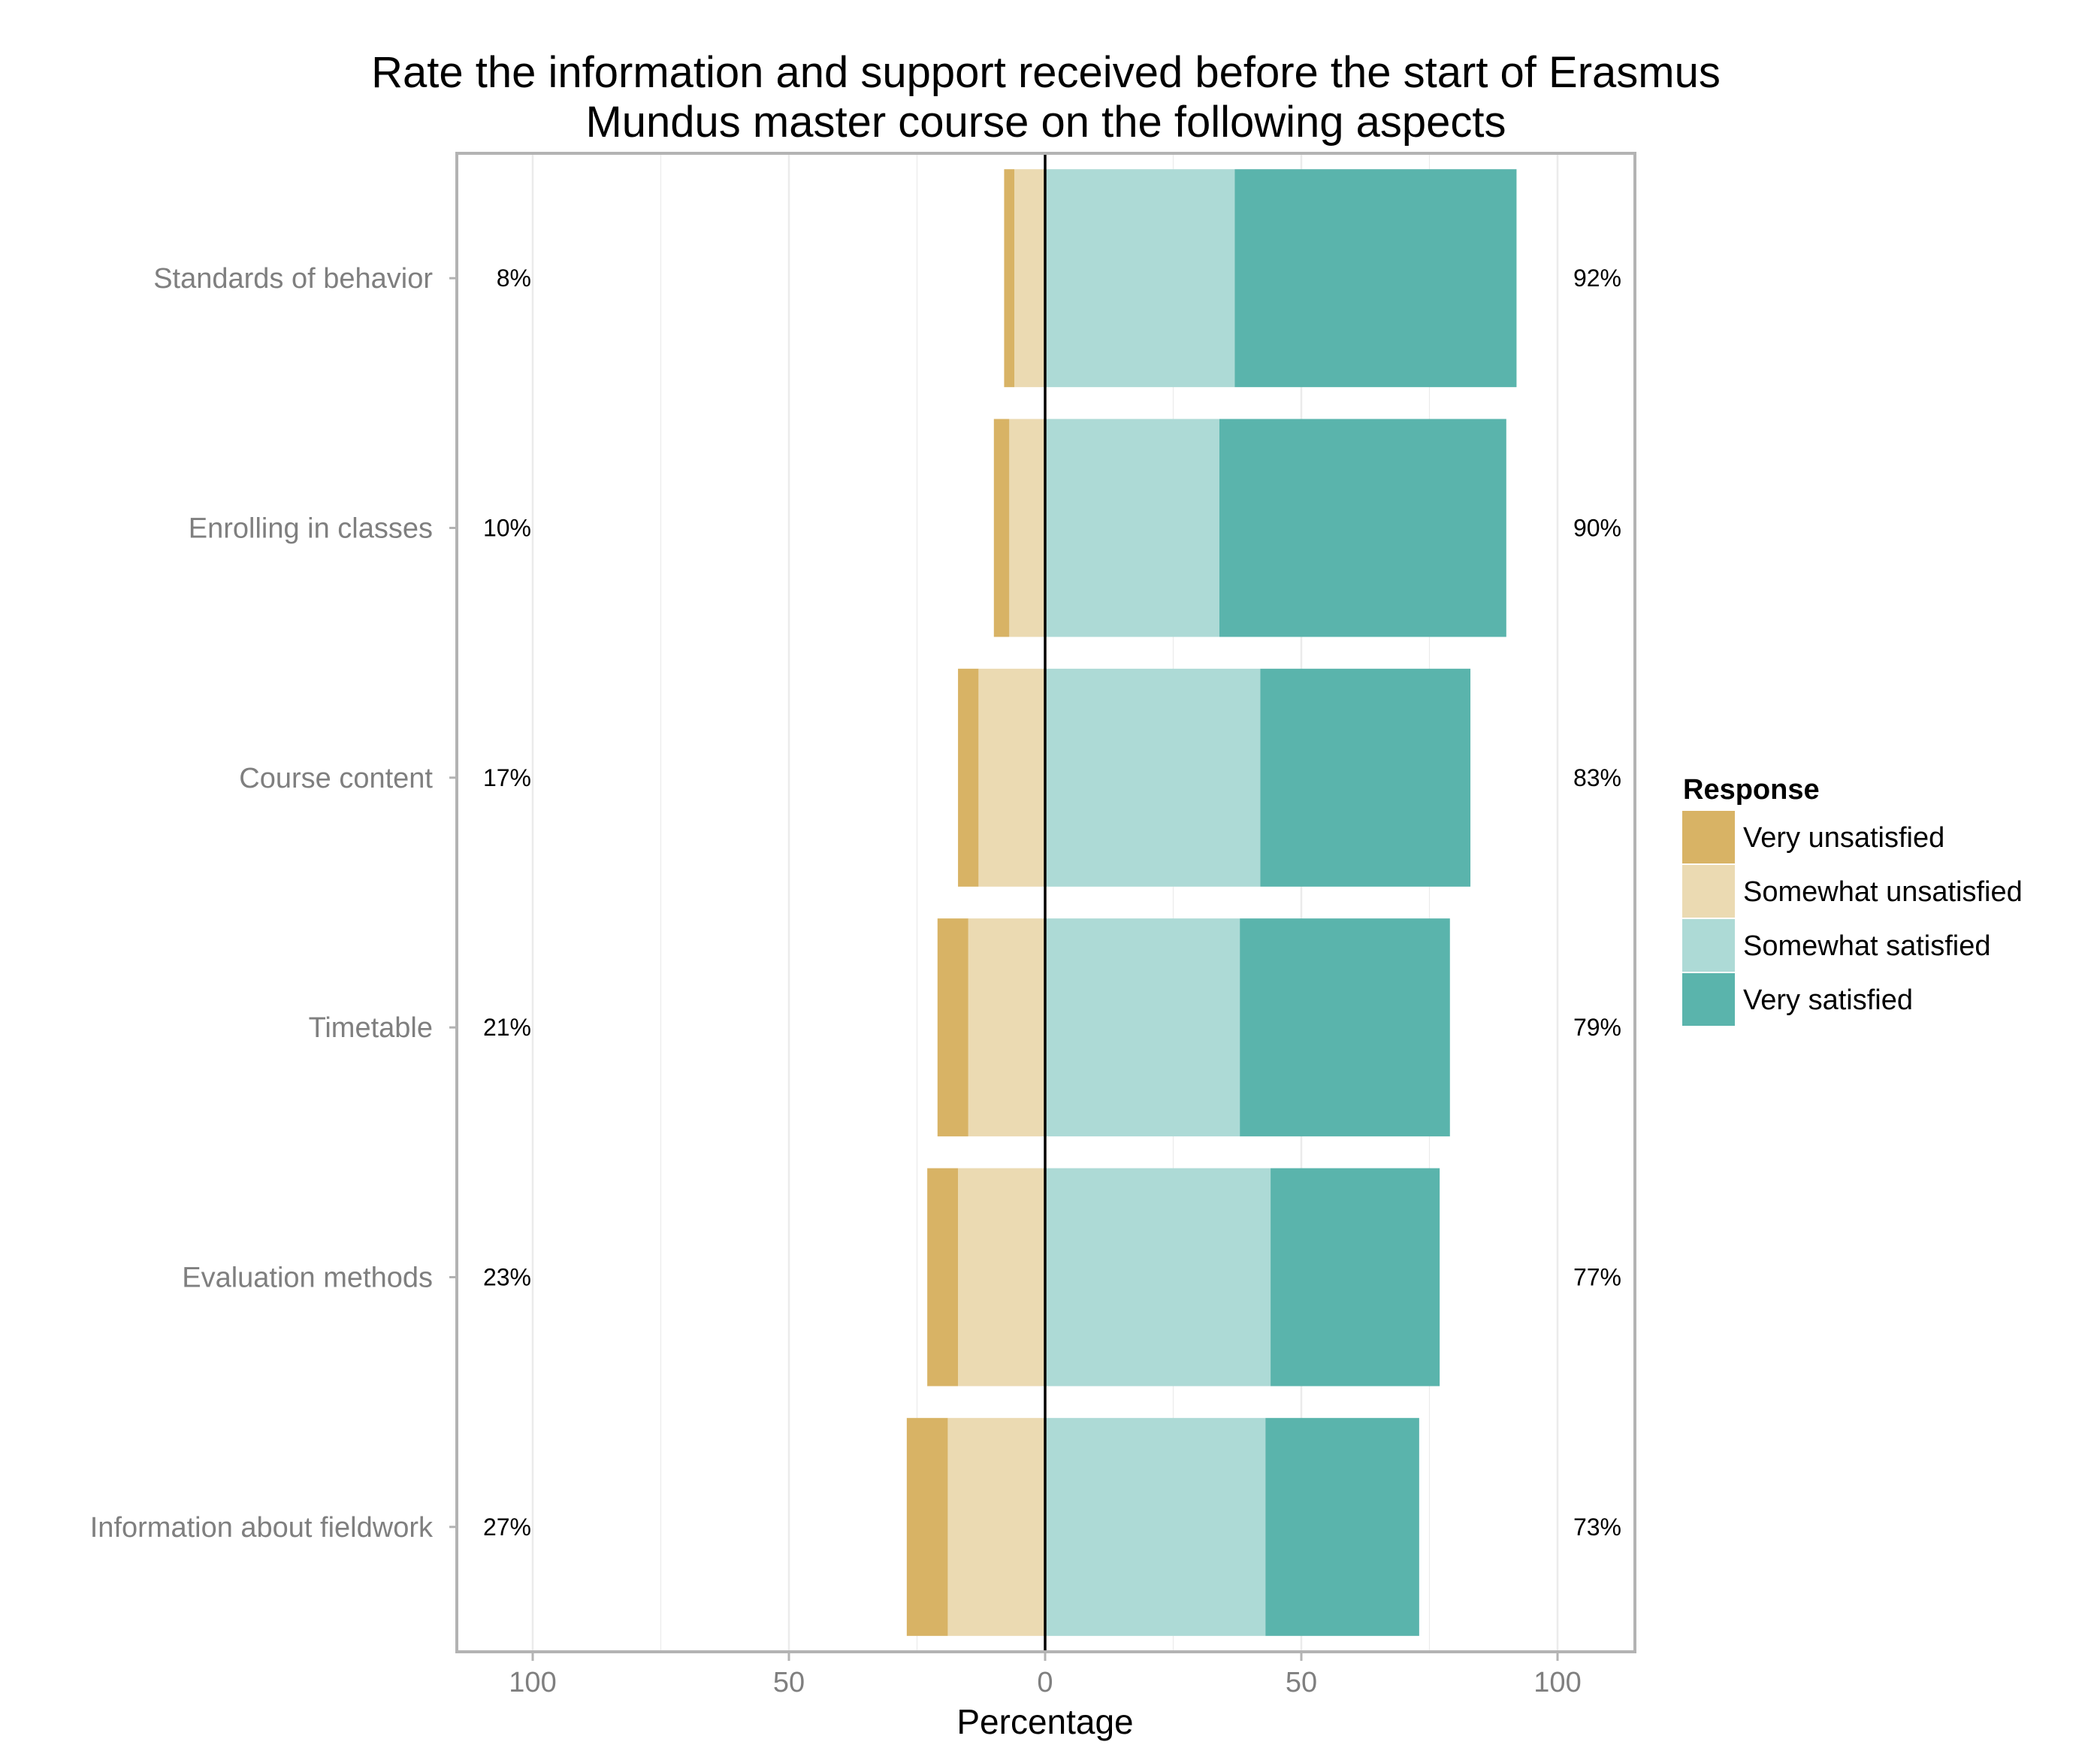  Describe the element at coordinates (371, 1028) in the screenshot. I see `category-label: Timetable` at that location.